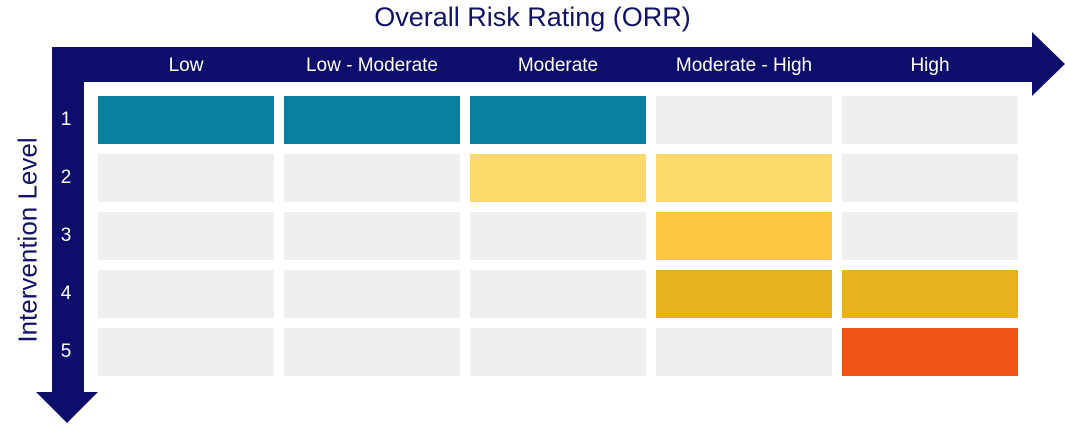 The width and height of the screenshot is (1065, 424). I want to click on cell-r4-c3, so click(558, 294).